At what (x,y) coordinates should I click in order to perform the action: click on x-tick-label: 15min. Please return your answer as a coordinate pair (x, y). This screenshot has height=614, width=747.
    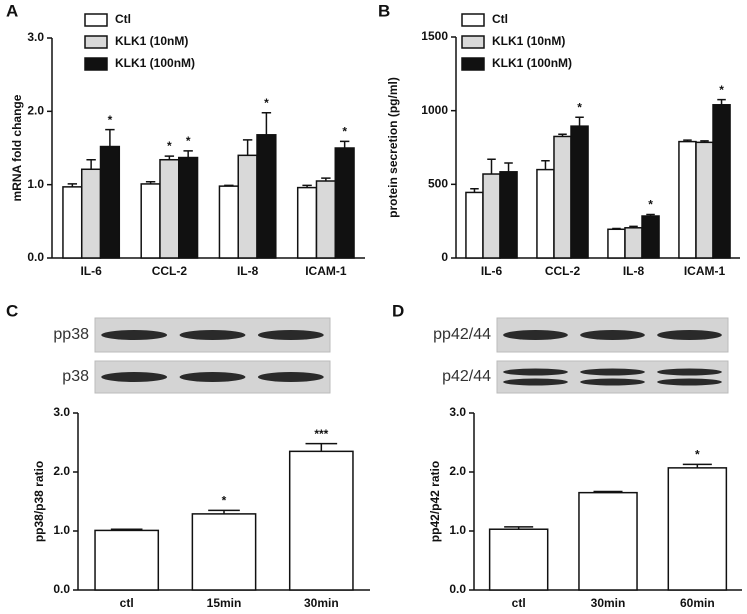
    Looking at the image, I should click on (224, 603).